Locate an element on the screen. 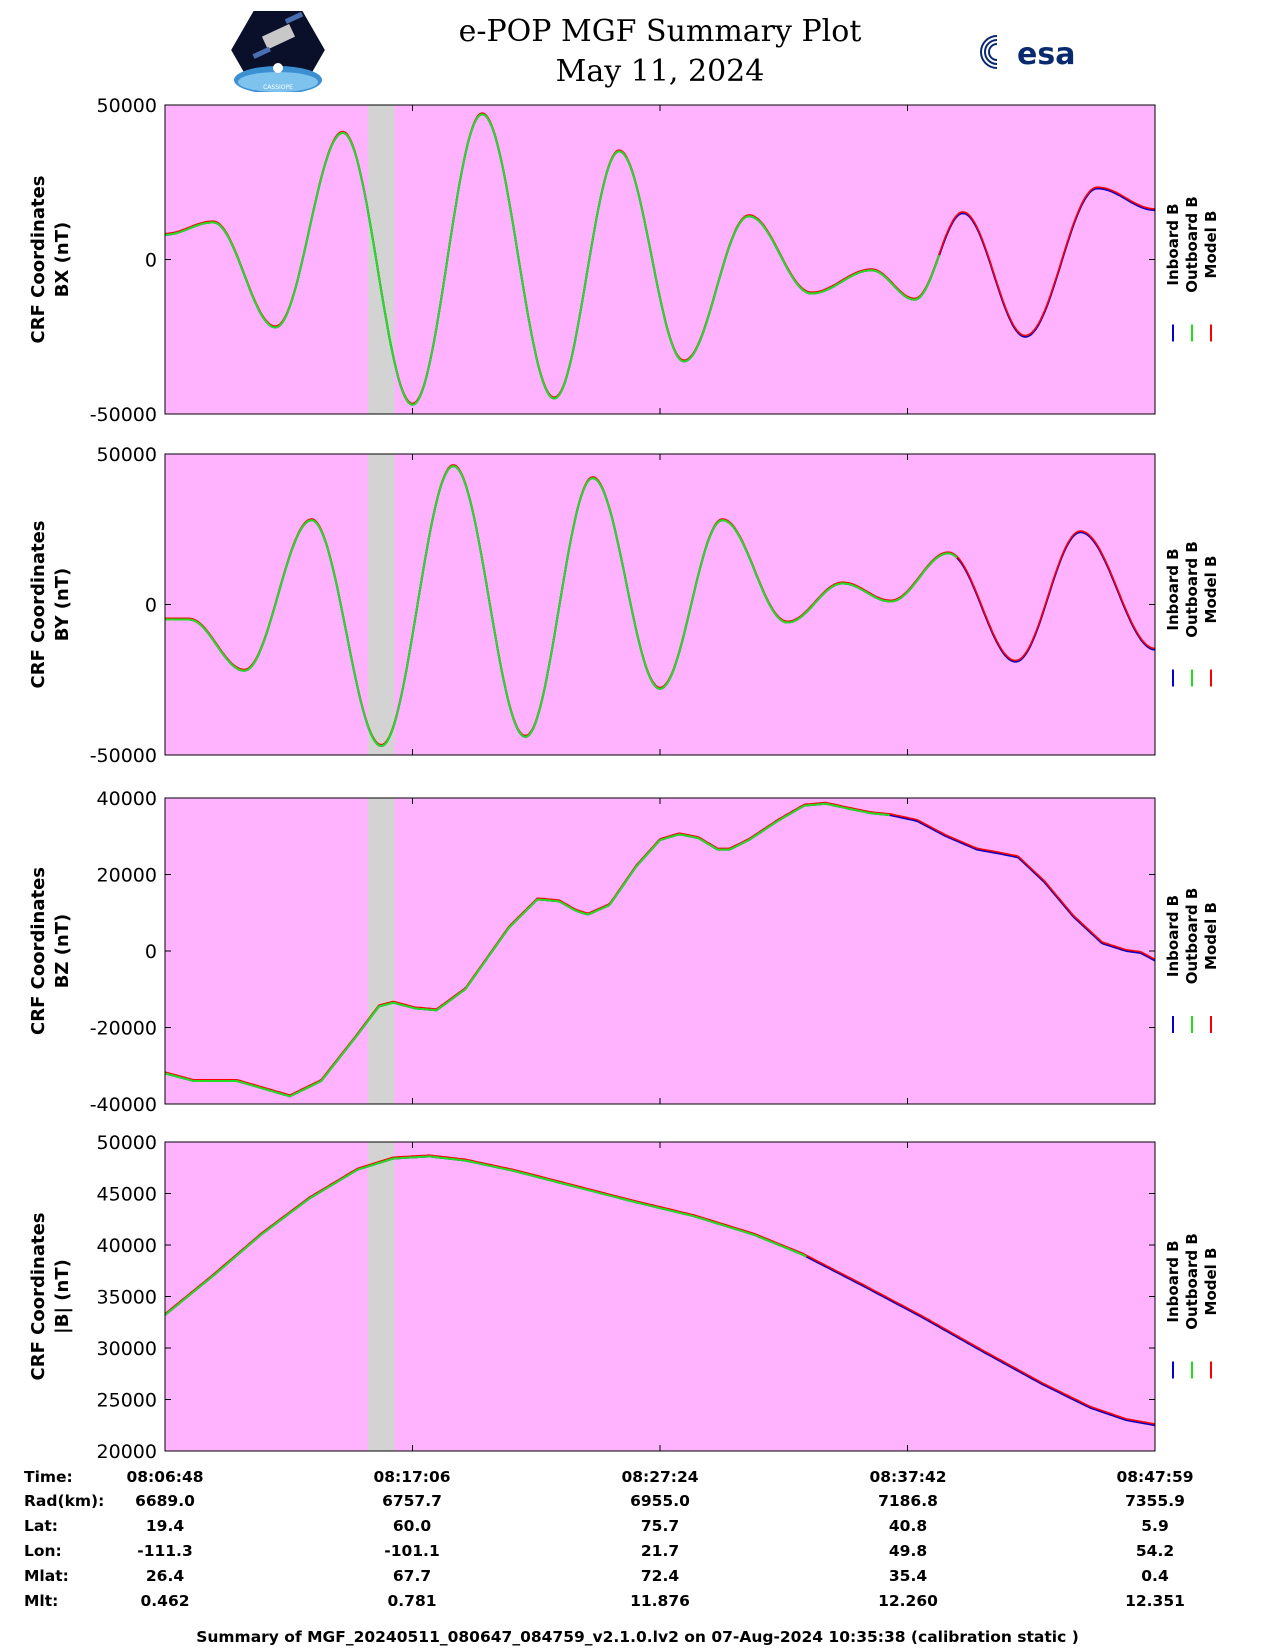 Image resolution: width=1275 pixels, height=1650 pixels. ephemeris-value: 0.462 is located at coordinates (165, 1601).